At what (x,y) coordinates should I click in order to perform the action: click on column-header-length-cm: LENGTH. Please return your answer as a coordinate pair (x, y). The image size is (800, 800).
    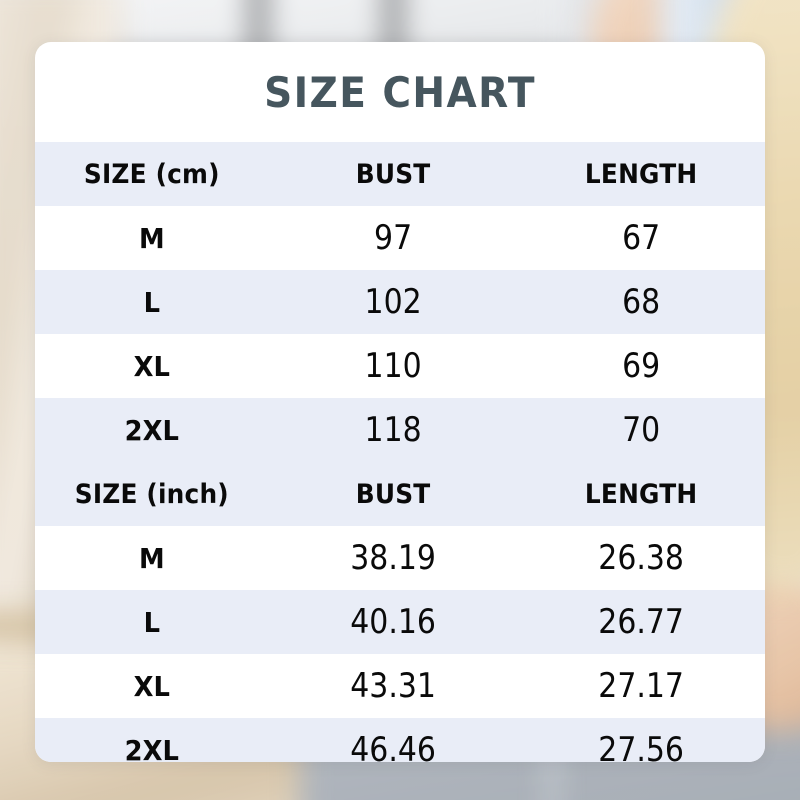
    Looking at the image, I should click on (641, 174).